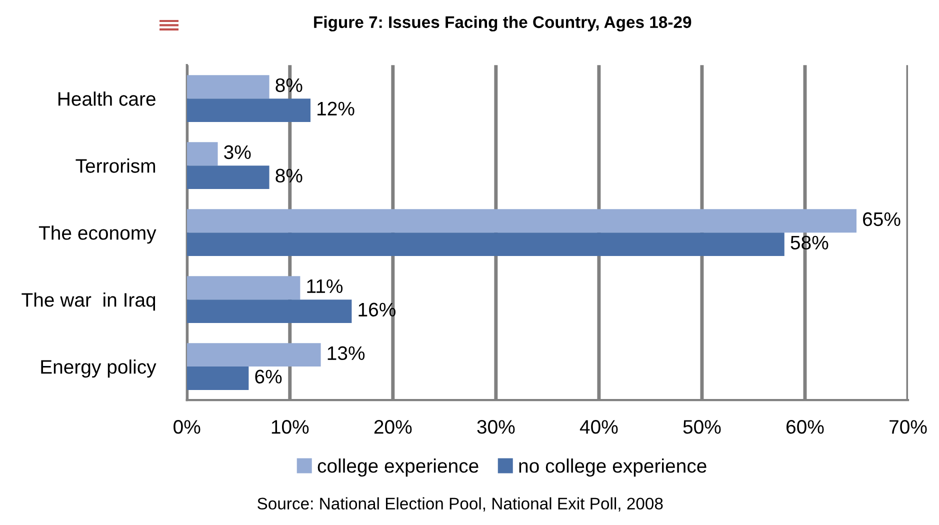 The width and height of the screenshot is (939, 525). What do you see at coordinates (809, 243) in the screenshot?
I see `data-label: 58%` at bounding box center [809, 243].